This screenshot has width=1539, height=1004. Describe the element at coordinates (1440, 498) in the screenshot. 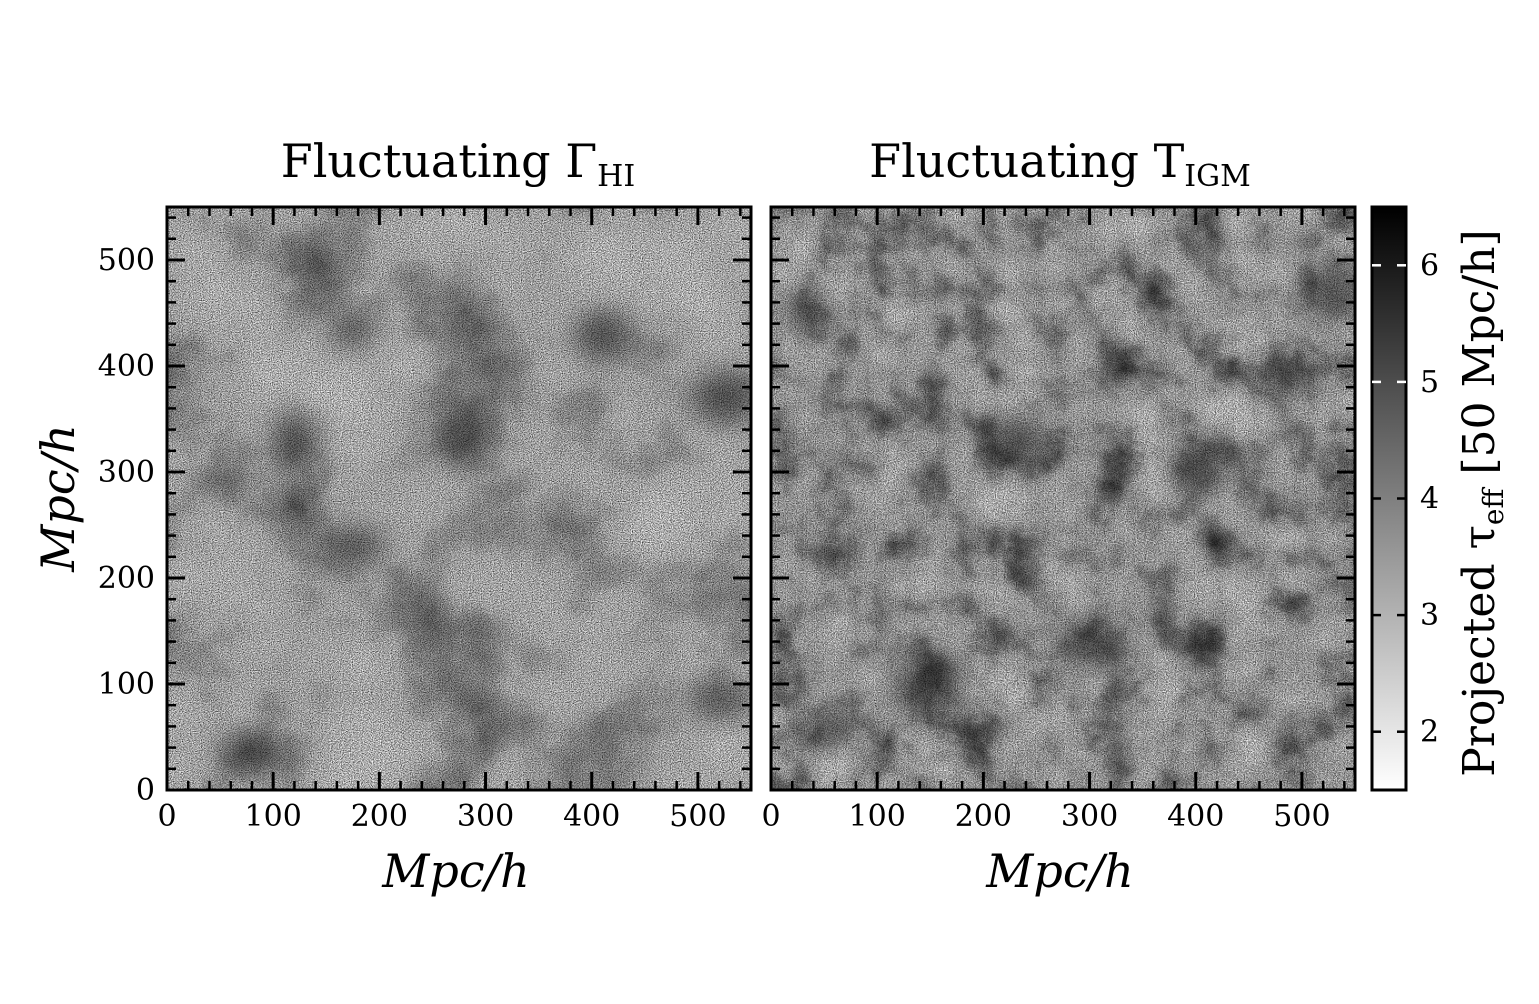

I see `colorbar: 2 3 4 5 6 Projected τeff[50 Mpc/h]` at that location.